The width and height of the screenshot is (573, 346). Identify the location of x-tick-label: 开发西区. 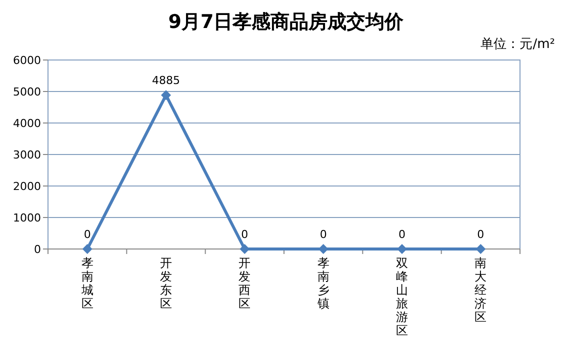
(244, 283).